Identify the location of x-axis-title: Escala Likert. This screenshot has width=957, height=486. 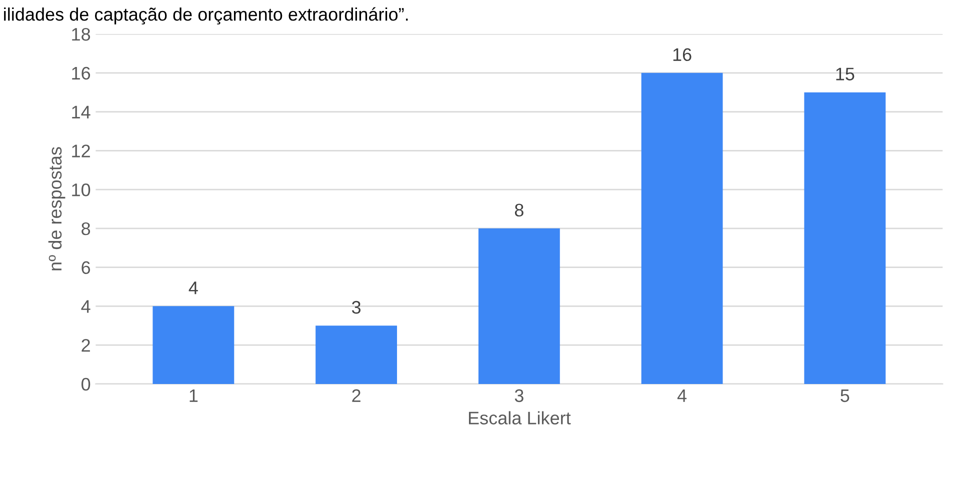
(519, 417).